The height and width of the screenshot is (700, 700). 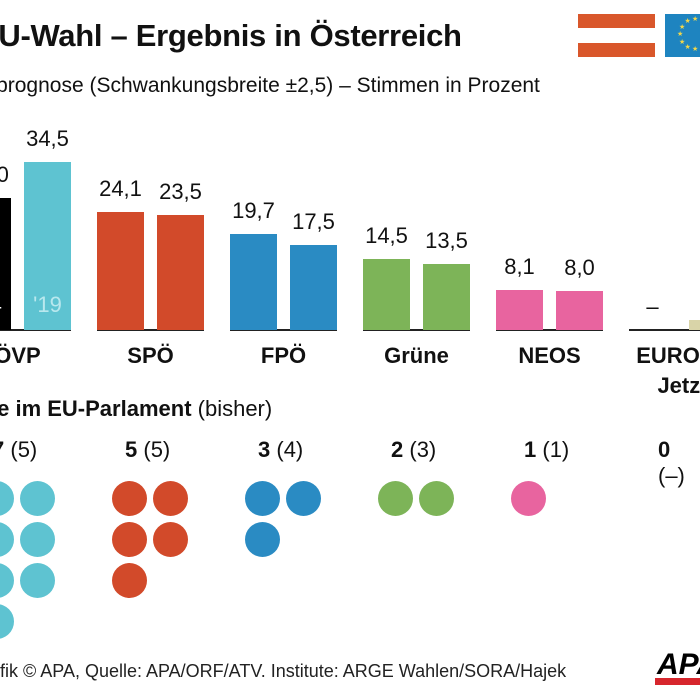 I want to click on seat-count: 5 (5), so click(x=148, y=449).